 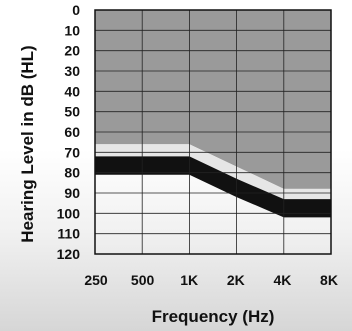 I want to click on y-tick-label: 90, so click(x=72, y=193).